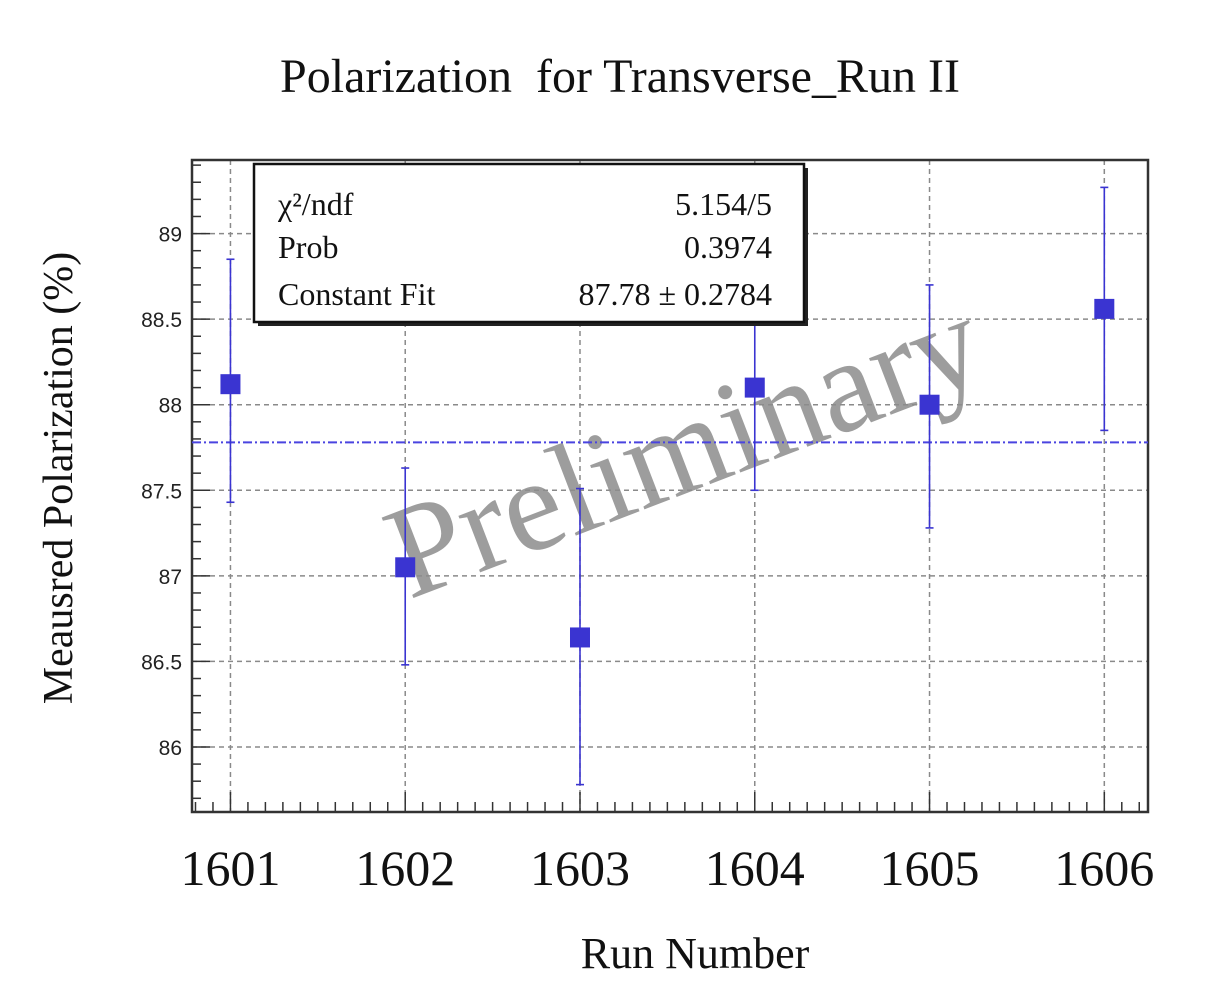 This screenshot has width=1228, height=1003. I want to click on y-tick-label-6: 89, so click(170, 235).